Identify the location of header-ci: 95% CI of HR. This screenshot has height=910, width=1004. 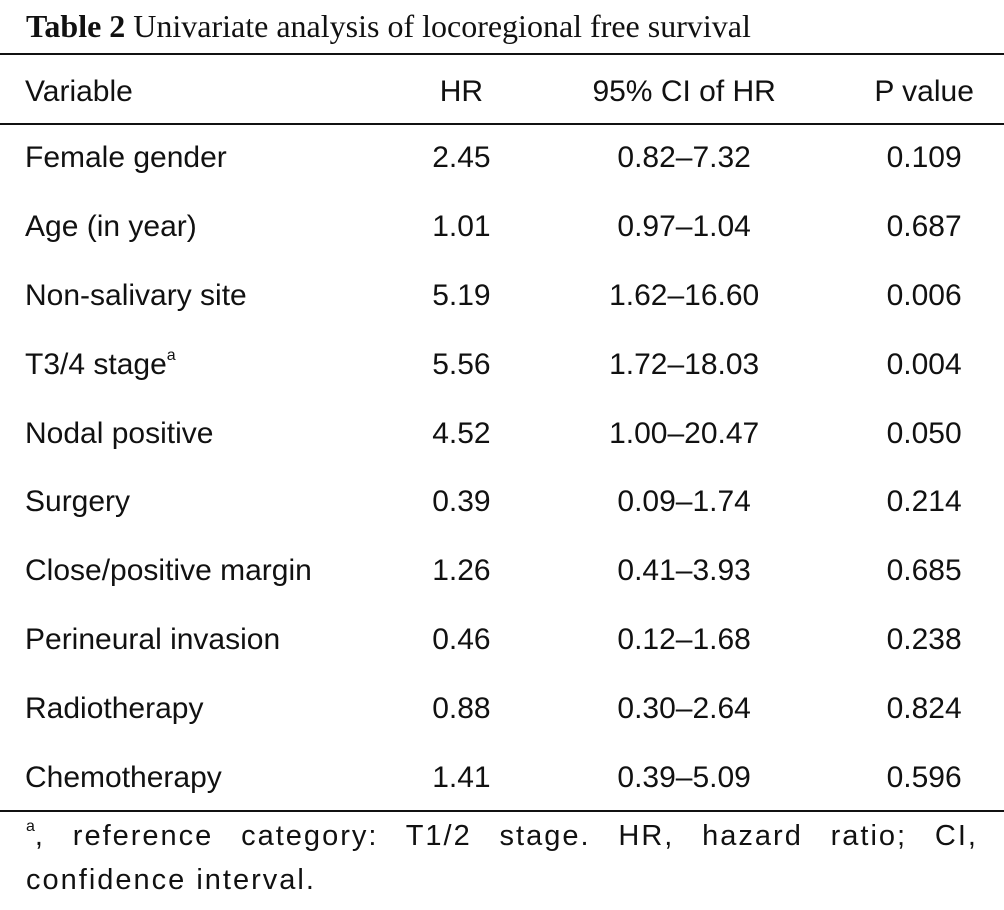
(684, 91).